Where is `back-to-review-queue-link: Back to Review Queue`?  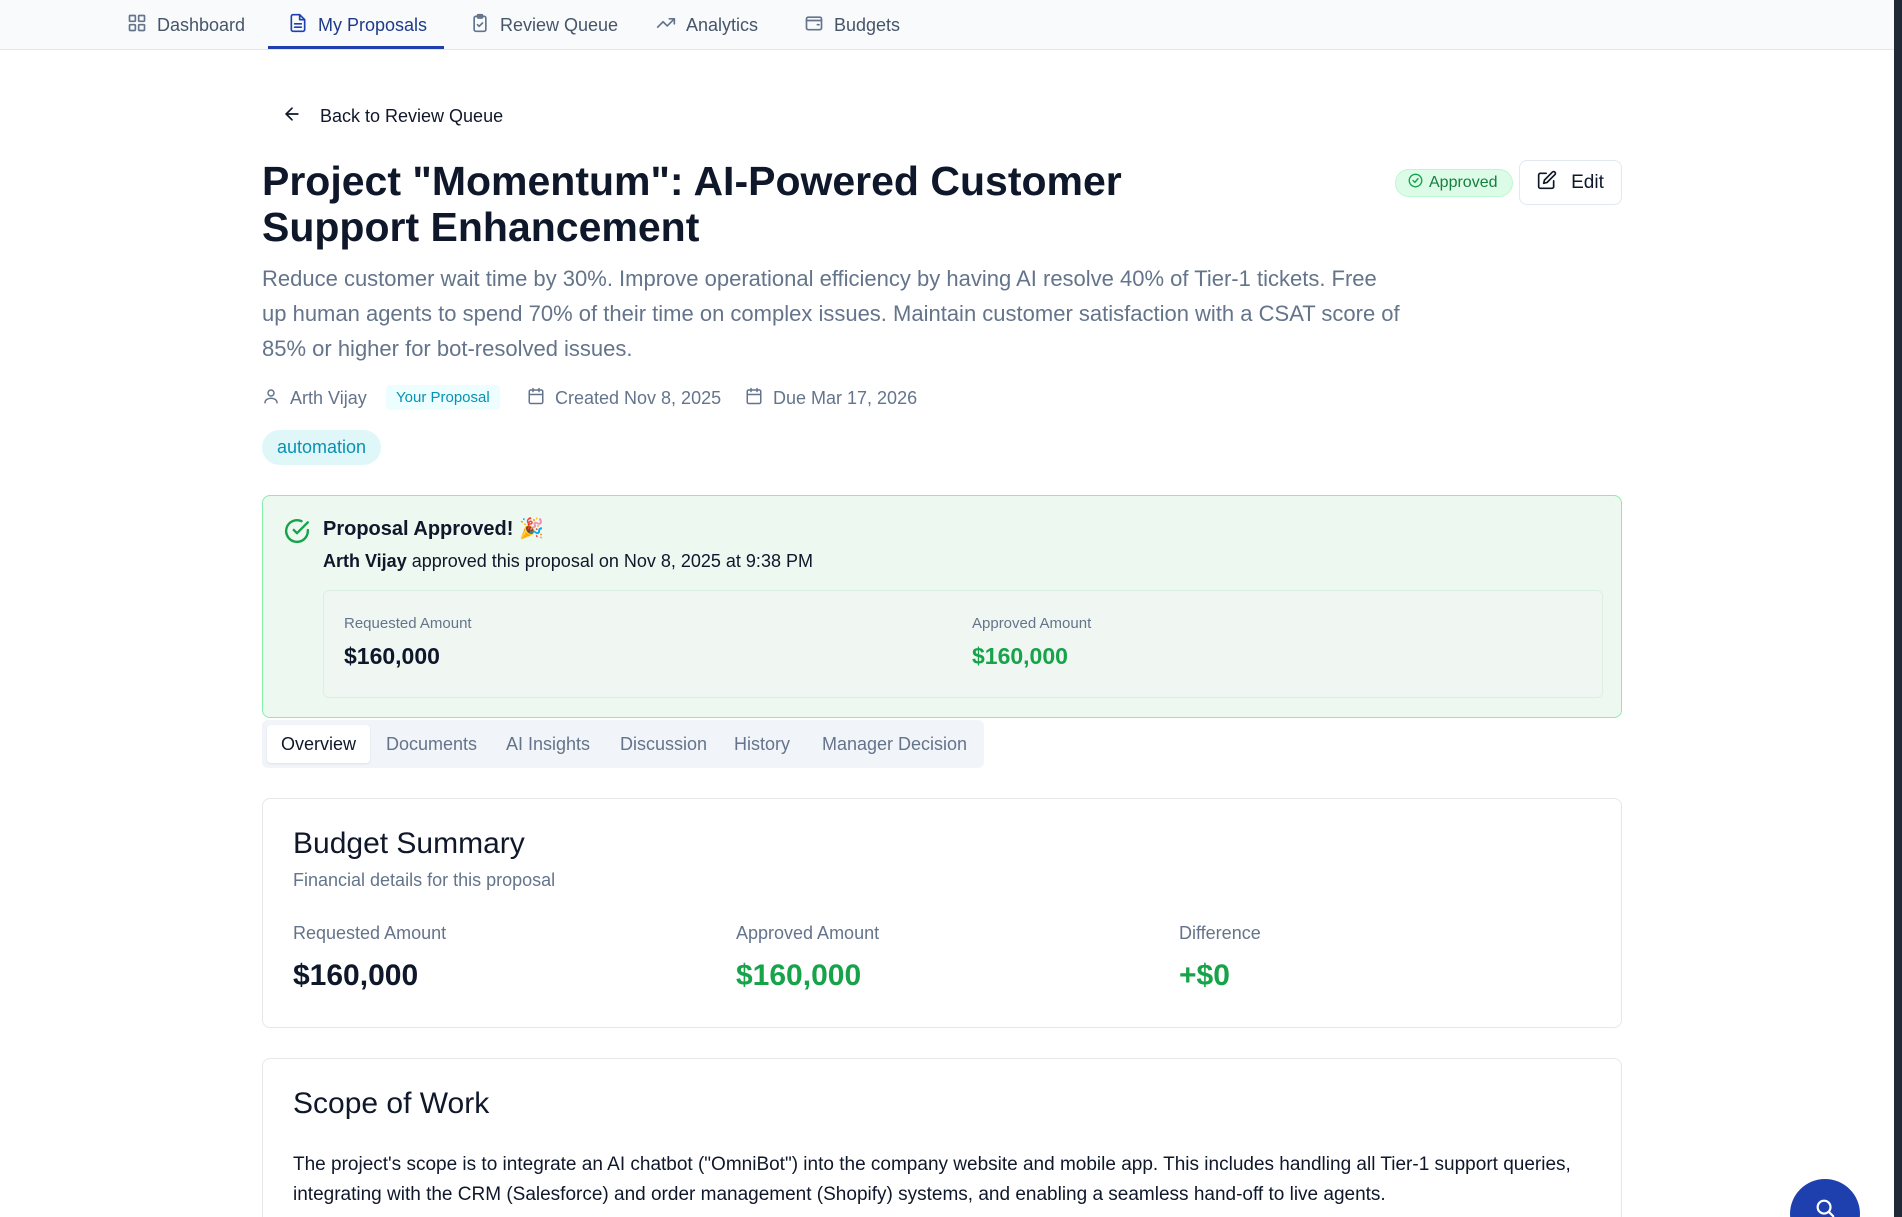 back-to-review-queue-link: Back to Review Queue is located at coordinates (392, 116).